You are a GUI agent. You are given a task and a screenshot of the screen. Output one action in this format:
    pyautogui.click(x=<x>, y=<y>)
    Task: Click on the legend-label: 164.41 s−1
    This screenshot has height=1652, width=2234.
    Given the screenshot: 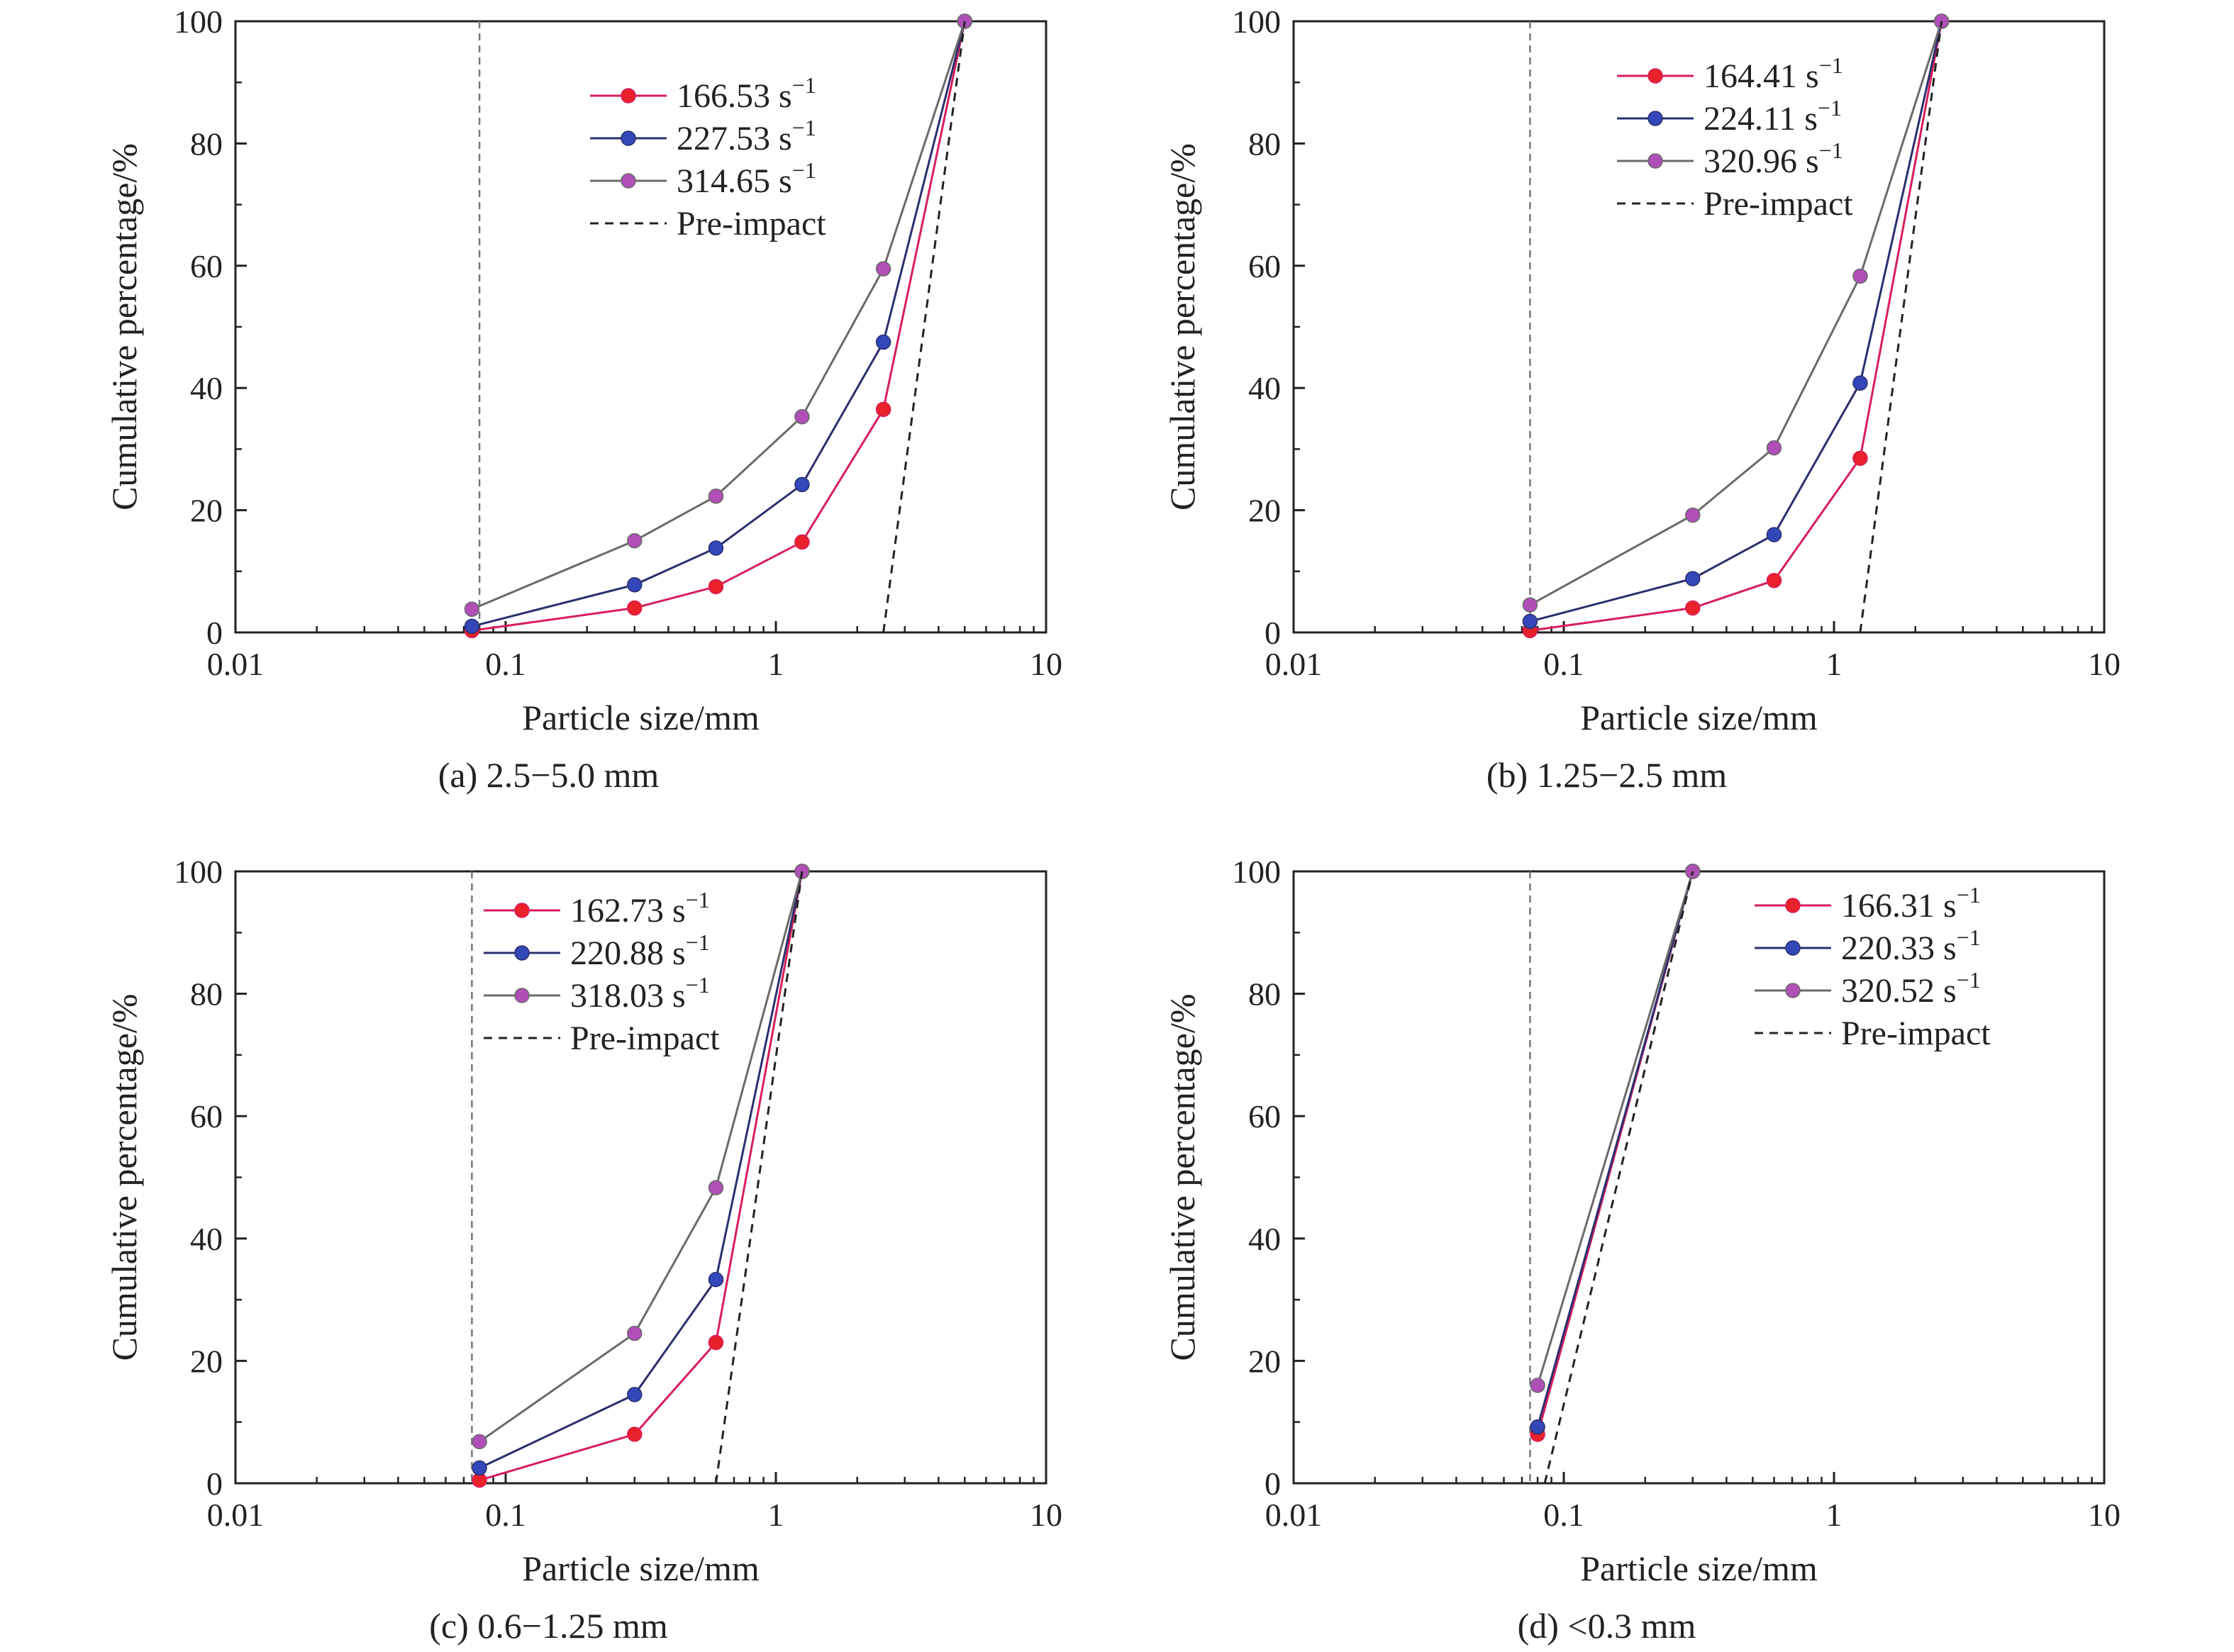 What is the action you would take?
    pyautogui.click(x=1773, y=74)
    